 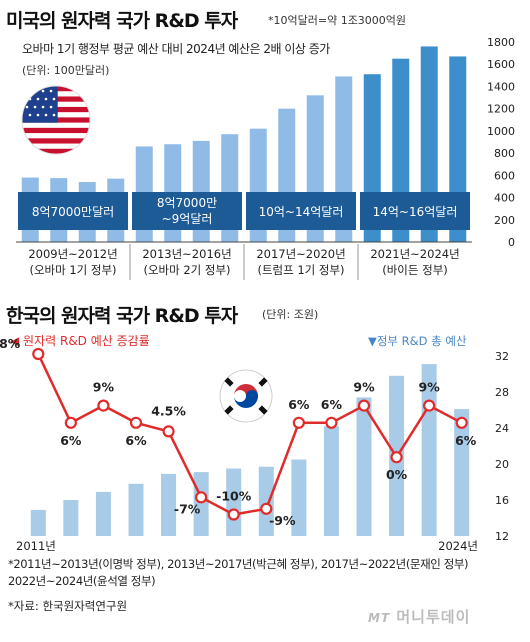 What do you see at coordinates (187, 219) in the screenshot?
I see `us-band-label-1: ~9억달러` at bounding box center [187, 219].